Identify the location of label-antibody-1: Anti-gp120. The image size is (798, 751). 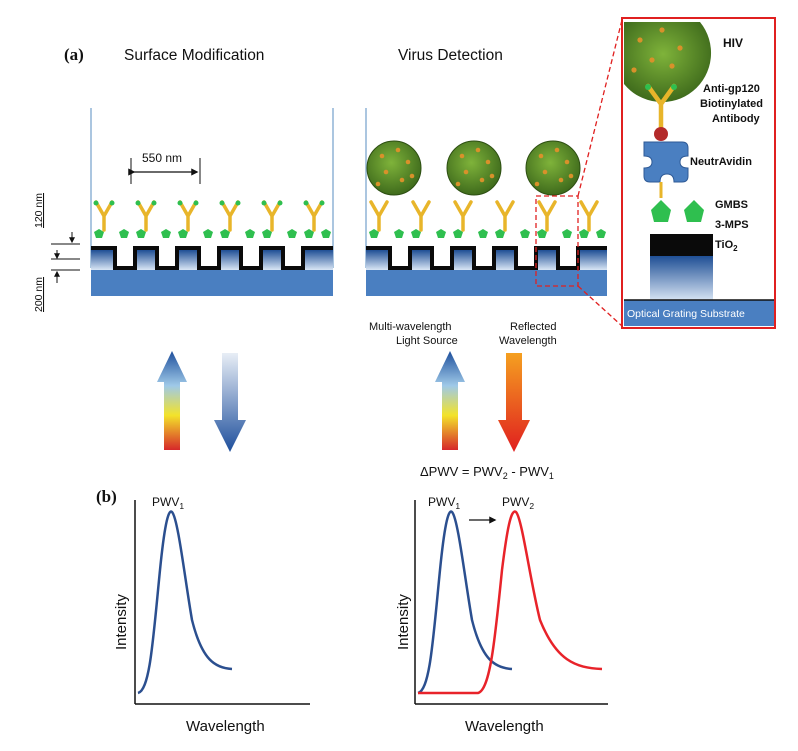
(731, 89).